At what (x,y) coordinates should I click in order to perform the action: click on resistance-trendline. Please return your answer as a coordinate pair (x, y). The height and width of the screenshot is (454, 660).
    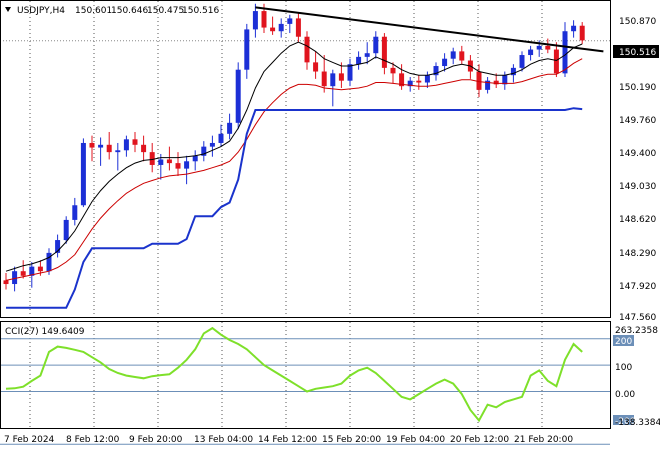
    Looking at the image, I should click on (429, 29).